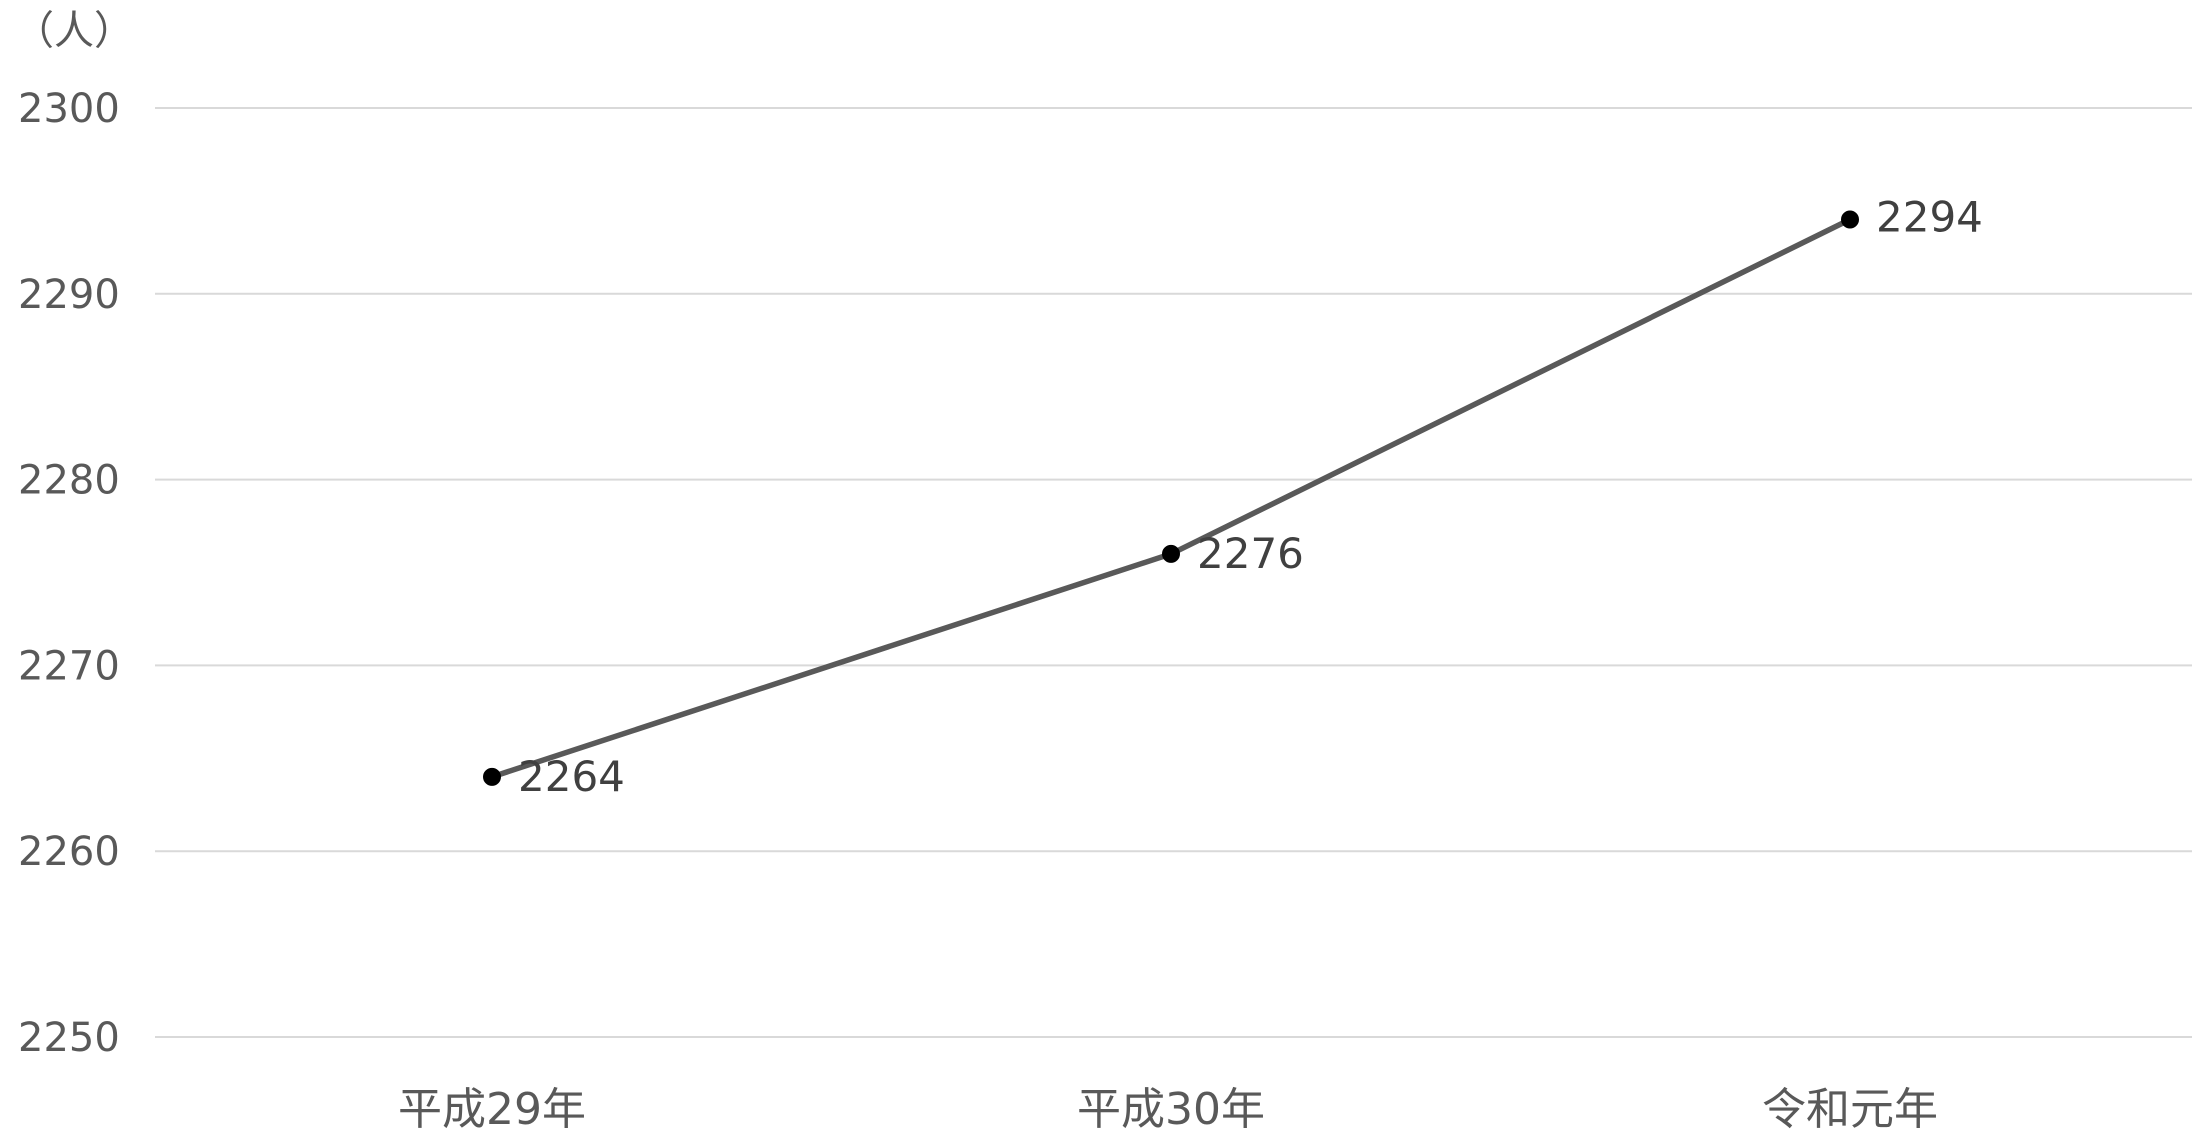 Image resolution: width=2206 pixels, height=1131 pixels. What do you see at coordinates (74, 31) in the screenshot?
I see `y-axis-unit-label: （人）` at bounding box center [74, 31].